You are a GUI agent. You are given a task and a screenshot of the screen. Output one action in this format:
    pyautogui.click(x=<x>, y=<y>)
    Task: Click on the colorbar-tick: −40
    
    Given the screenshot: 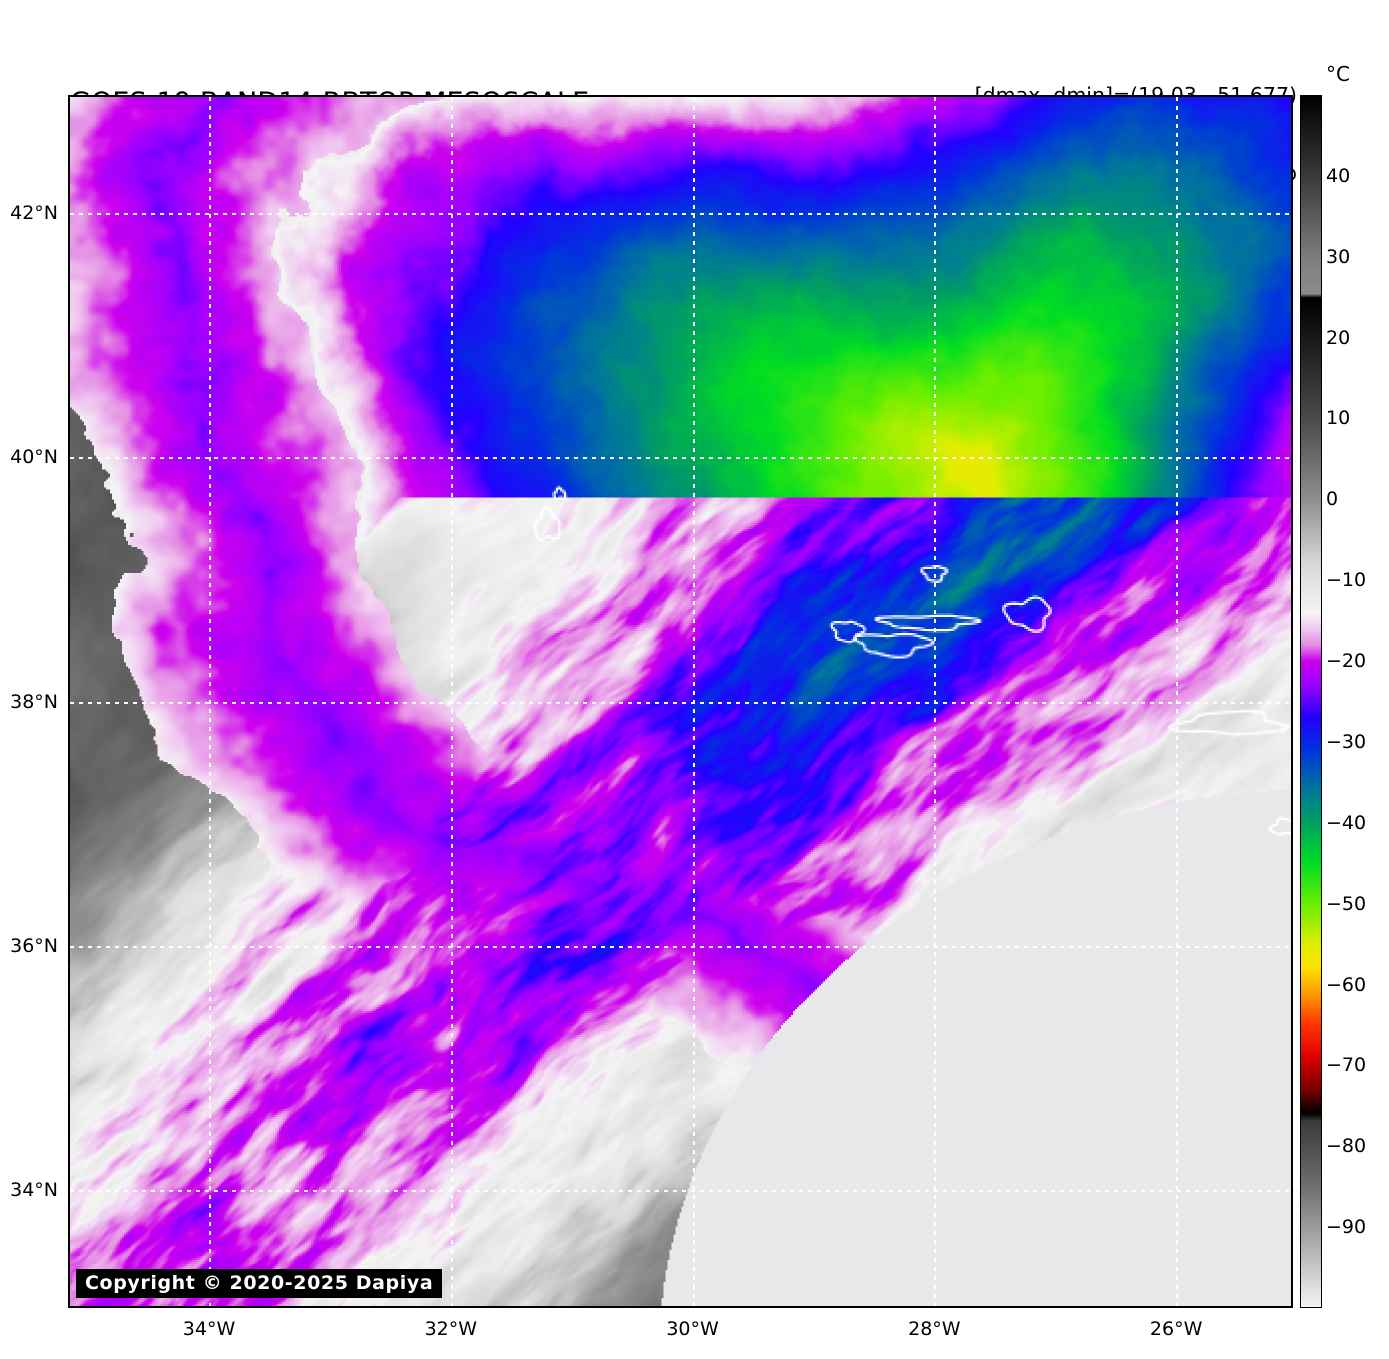 What is the action you would take?
    pyautogui.click(x=1346, y=822)
    